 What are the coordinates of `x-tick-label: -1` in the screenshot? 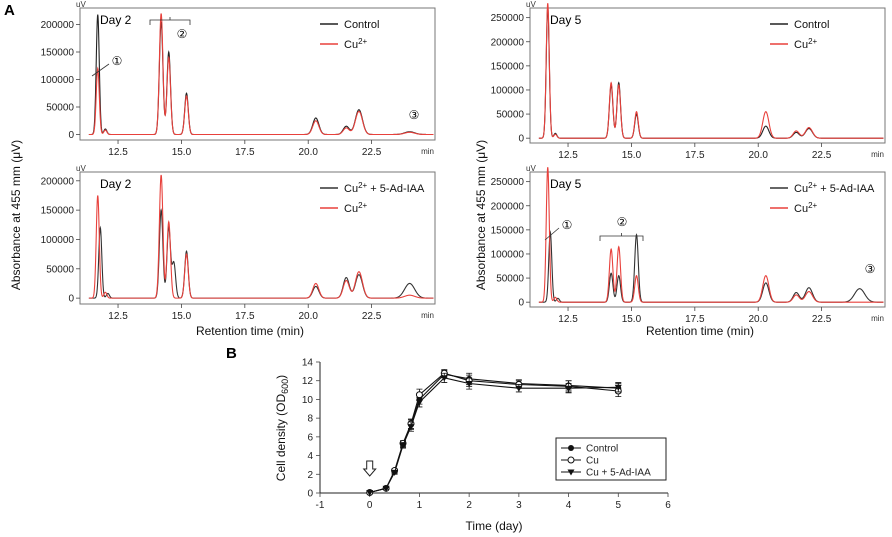 It's located at (320, 505).